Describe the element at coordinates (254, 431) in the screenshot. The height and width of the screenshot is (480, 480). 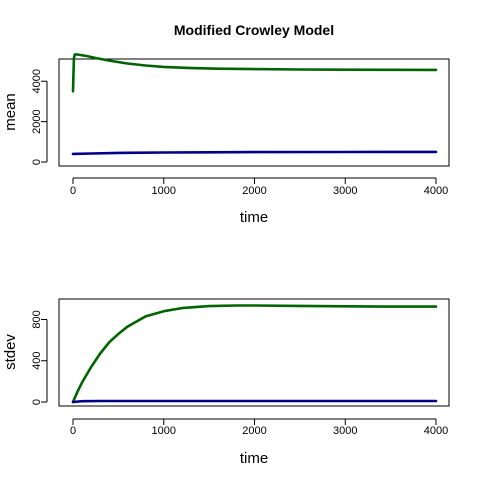
I see `stdev-x-tick-label: 2000` at that location.